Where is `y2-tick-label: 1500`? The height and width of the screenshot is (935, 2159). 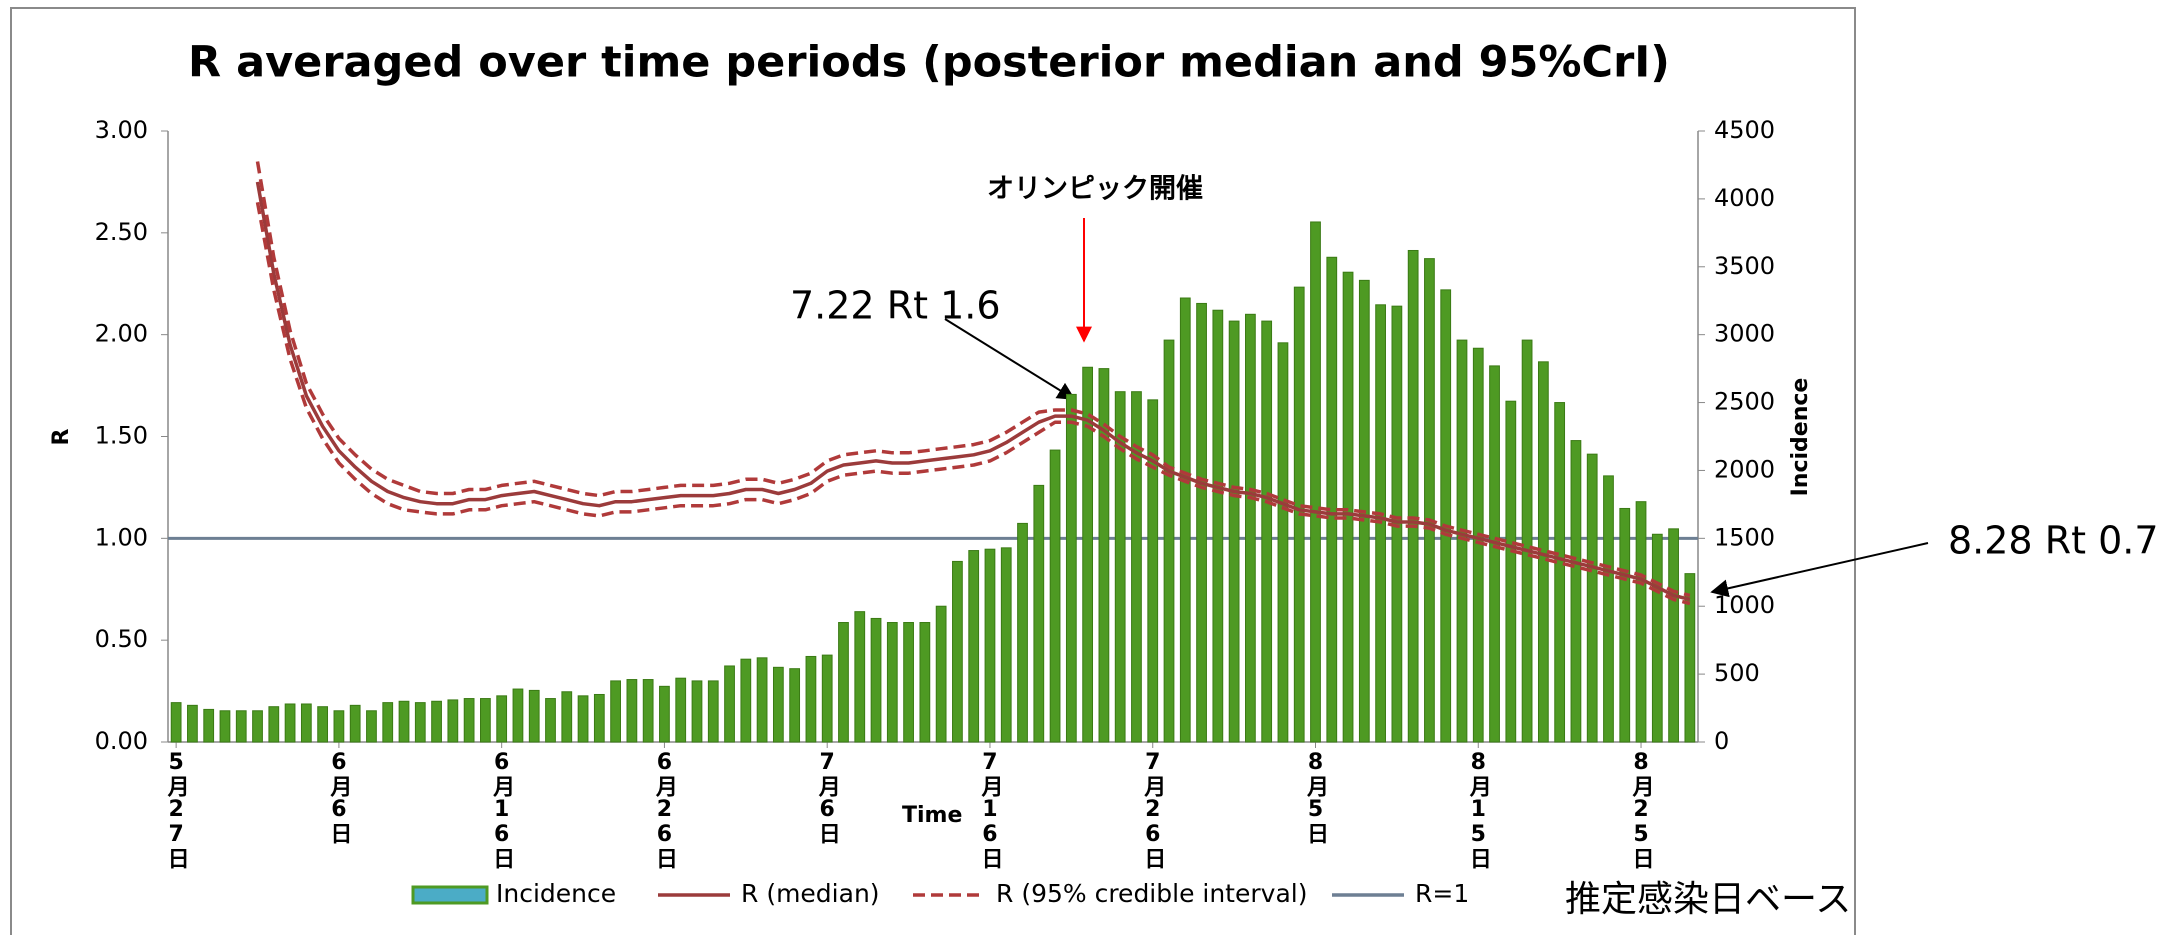
y2-tick-label: 1500 is located at coordinates (1744, 537).